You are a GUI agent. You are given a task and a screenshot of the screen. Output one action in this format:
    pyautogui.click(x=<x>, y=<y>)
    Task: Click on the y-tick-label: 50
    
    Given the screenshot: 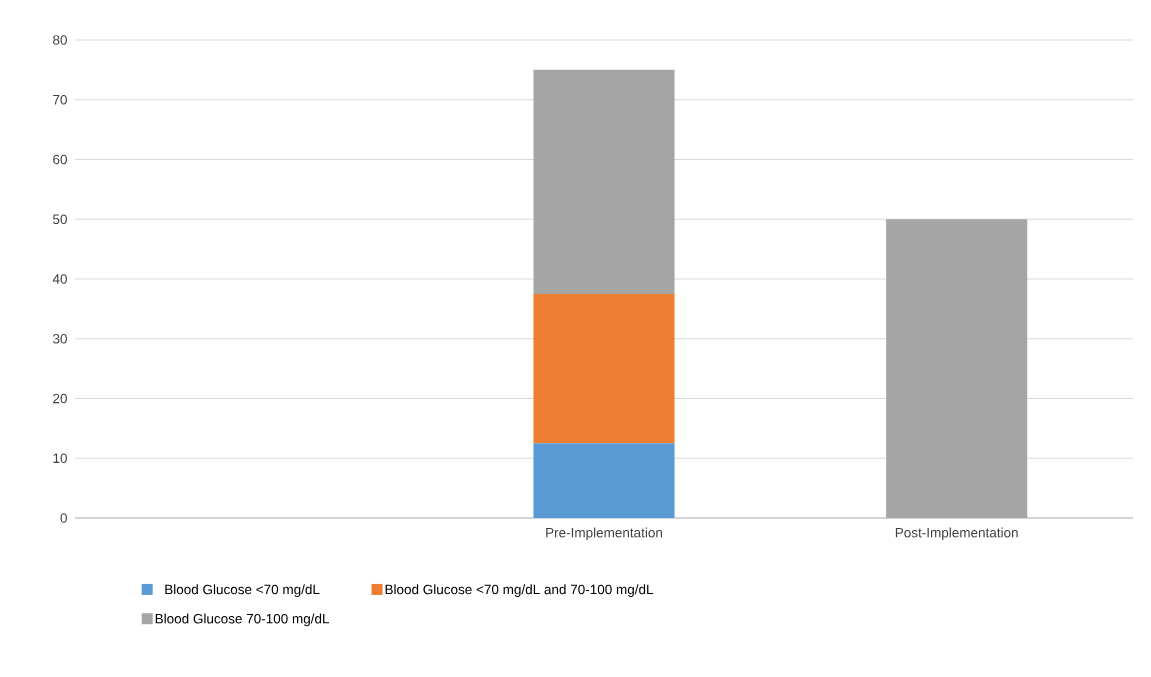 What is the action you would take?
    pyautogui.click(x=60, y=219)
    